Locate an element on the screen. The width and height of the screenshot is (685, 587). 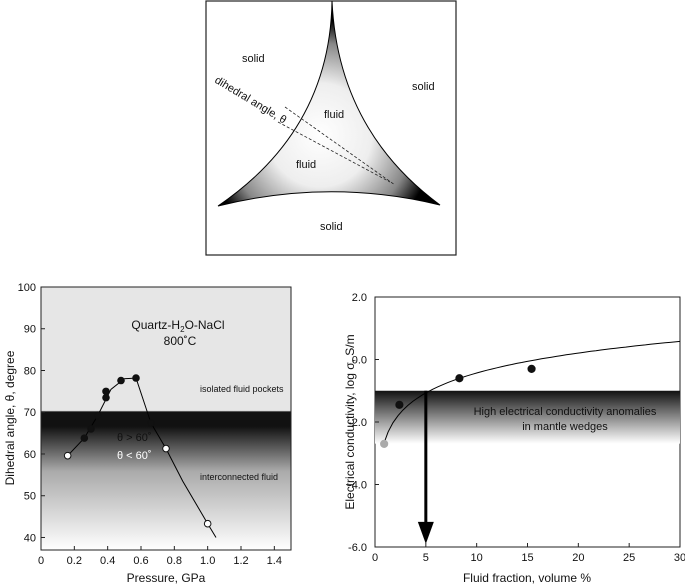
right-data-point-gray is located at coordinates (384, 443).